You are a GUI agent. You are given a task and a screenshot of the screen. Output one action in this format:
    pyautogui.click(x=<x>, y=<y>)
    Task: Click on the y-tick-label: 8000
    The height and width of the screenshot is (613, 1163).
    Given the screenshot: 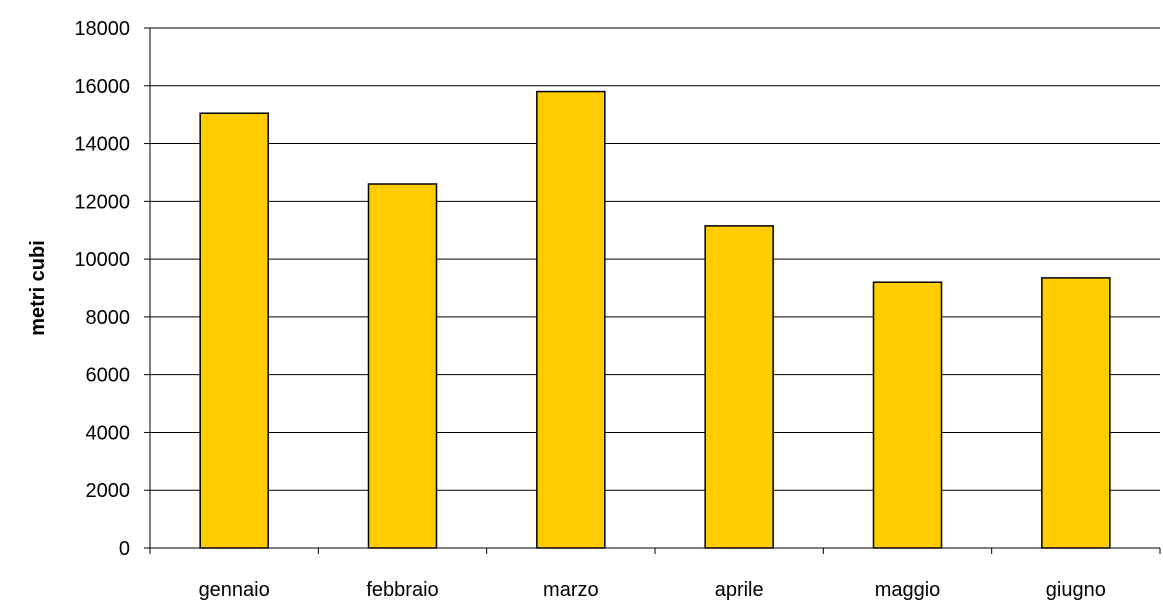 What is the action you would take?
    pyautogui.click(x=108, y=318)
    